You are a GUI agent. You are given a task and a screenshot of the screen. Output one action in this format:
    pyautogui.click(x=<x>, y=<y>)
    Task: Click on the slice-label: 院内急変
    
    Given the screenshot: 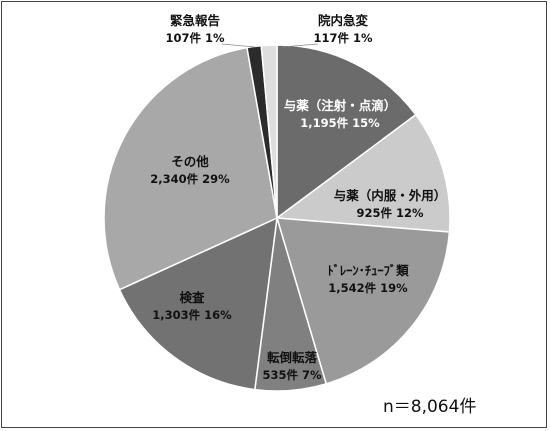 What is the action you would take?
    pyautogui.click(x=343, y=20)
    